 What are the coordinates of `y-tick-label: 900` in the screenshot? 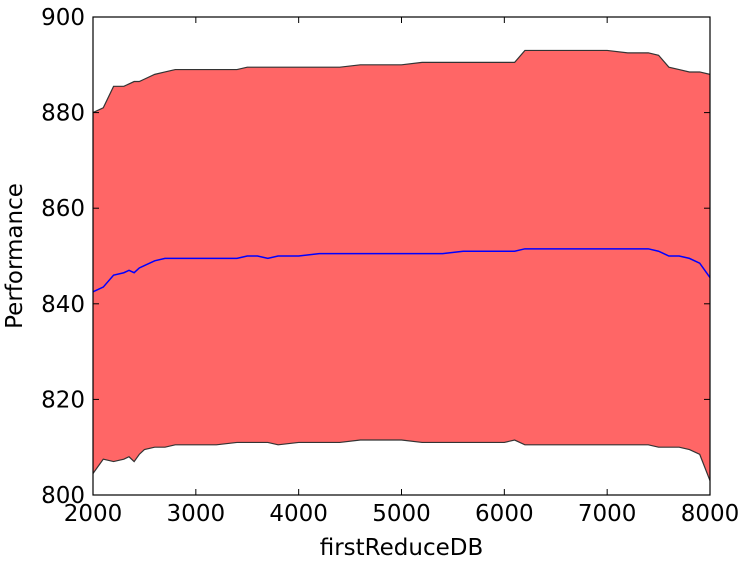 It's located at (63, 18).